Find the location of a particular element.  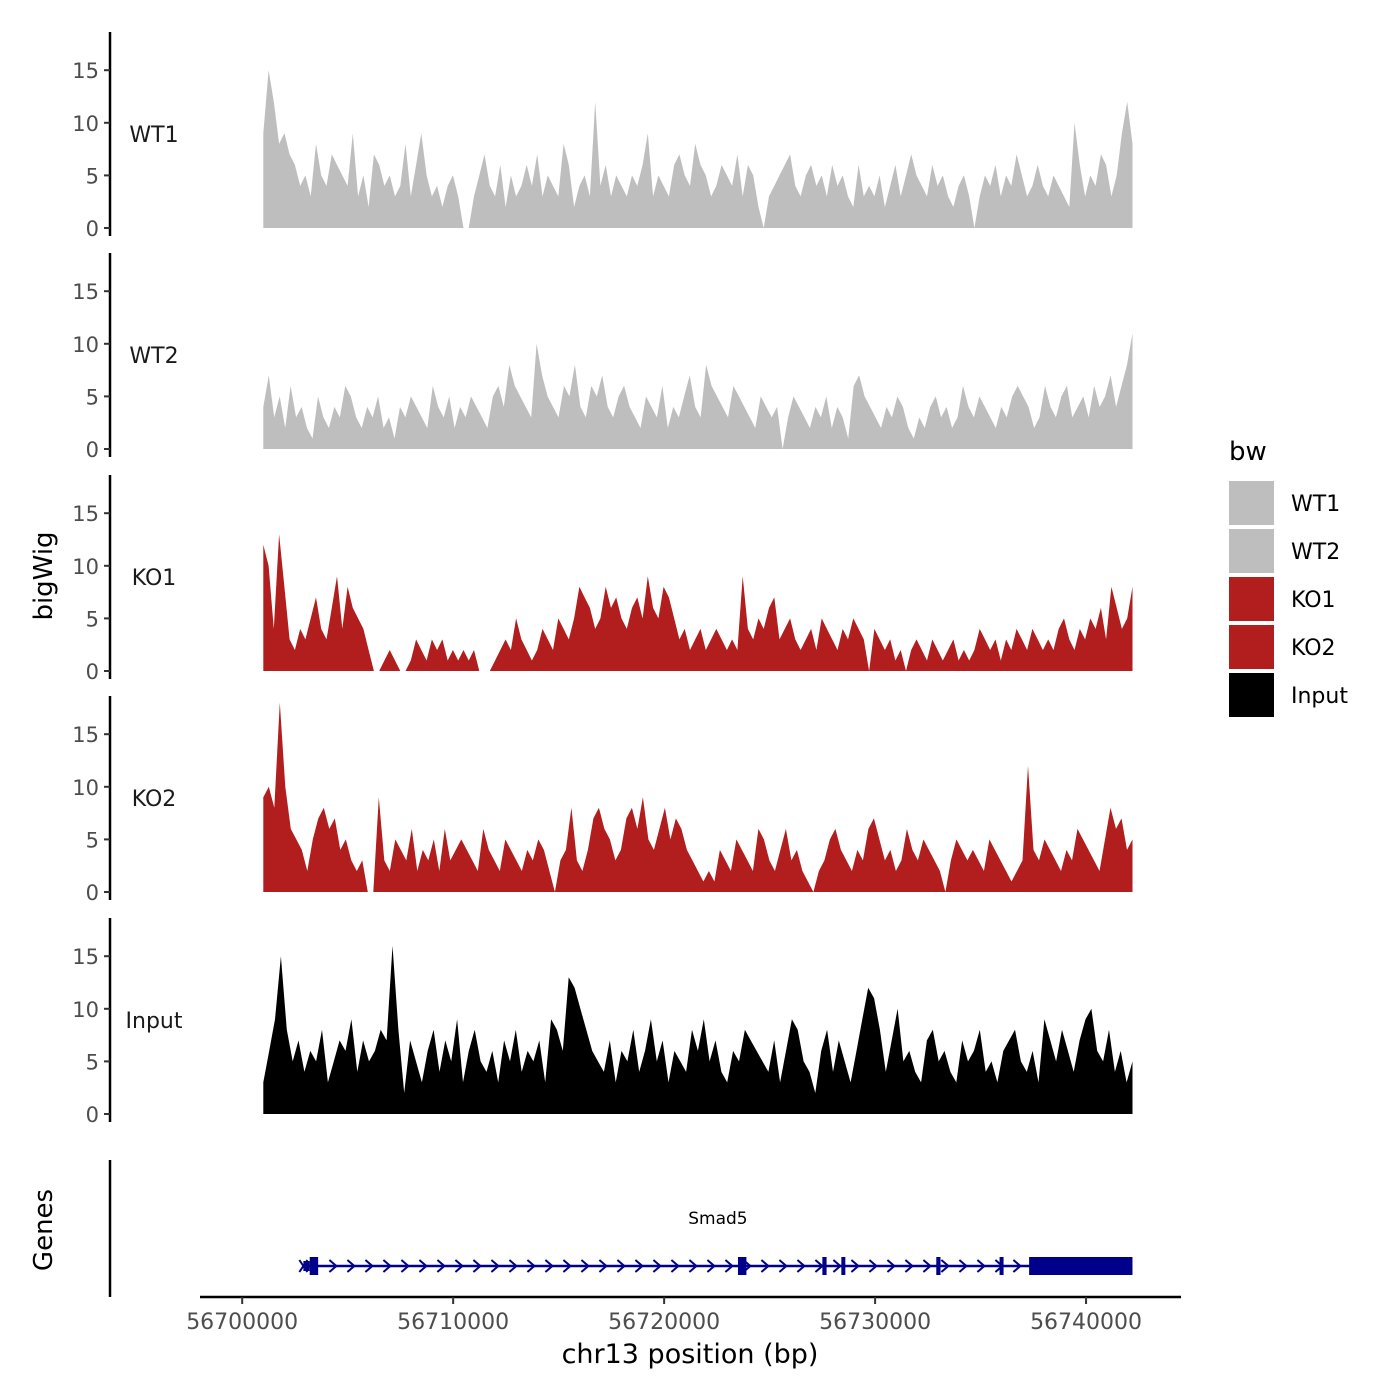

y-axis-label-bigwig: bigWig is located at coordinates (44, 575).